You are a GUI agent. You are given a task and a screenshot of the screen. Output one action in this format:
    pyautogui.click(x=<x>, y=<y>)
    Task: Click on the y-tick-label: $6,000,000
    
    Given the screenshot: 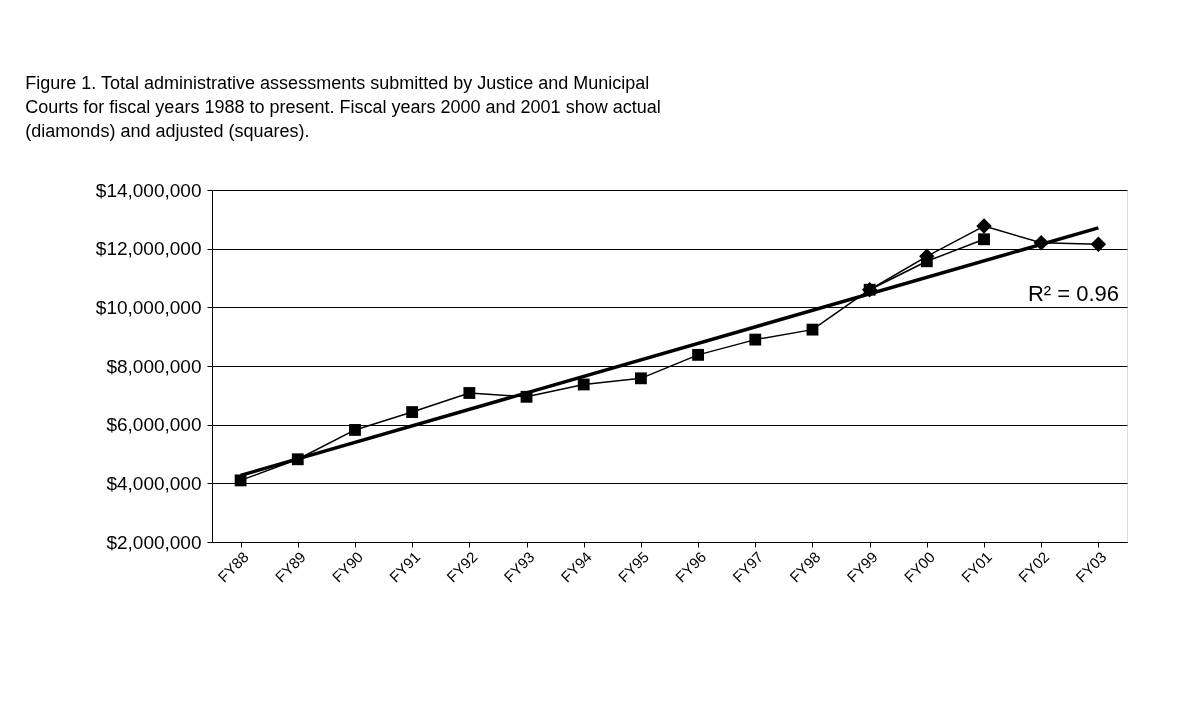 What is the action you would take?
    pyautogui.click(x=154, y=425)
    